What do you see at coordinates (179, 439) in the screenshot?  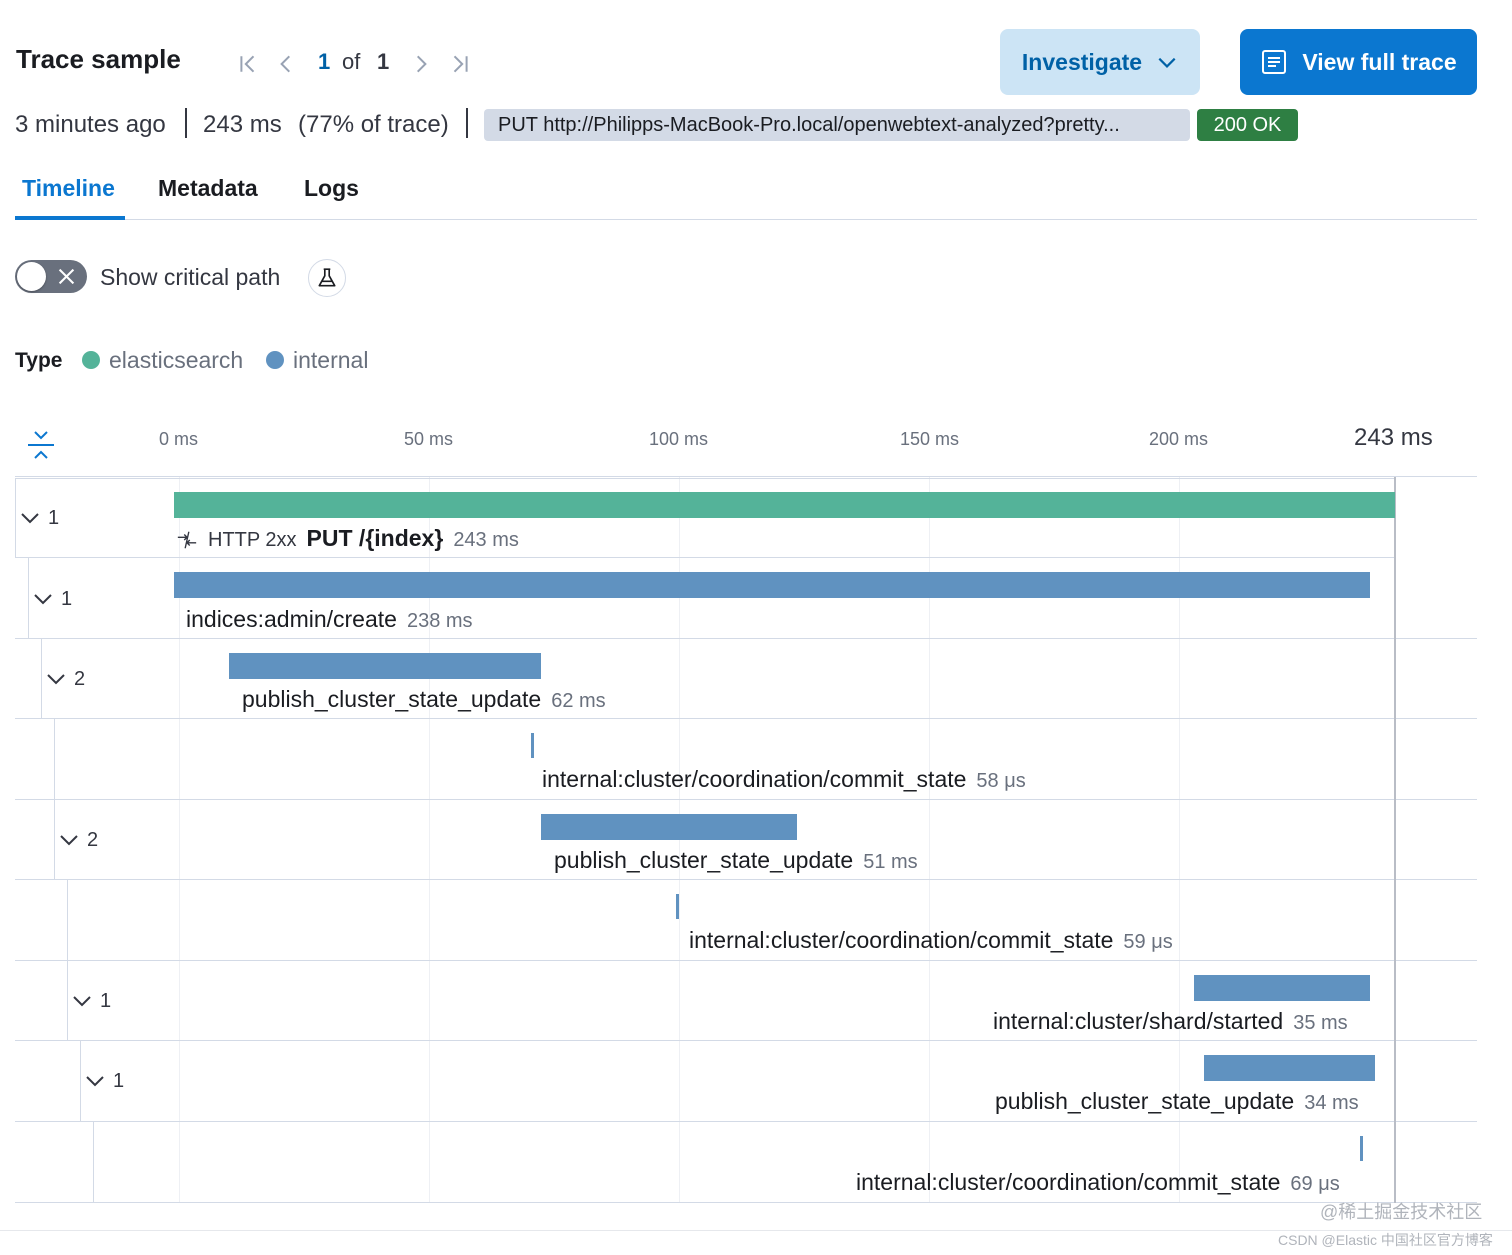 I see `axis-tick: 0 ms` at bounding box center [179, 439].